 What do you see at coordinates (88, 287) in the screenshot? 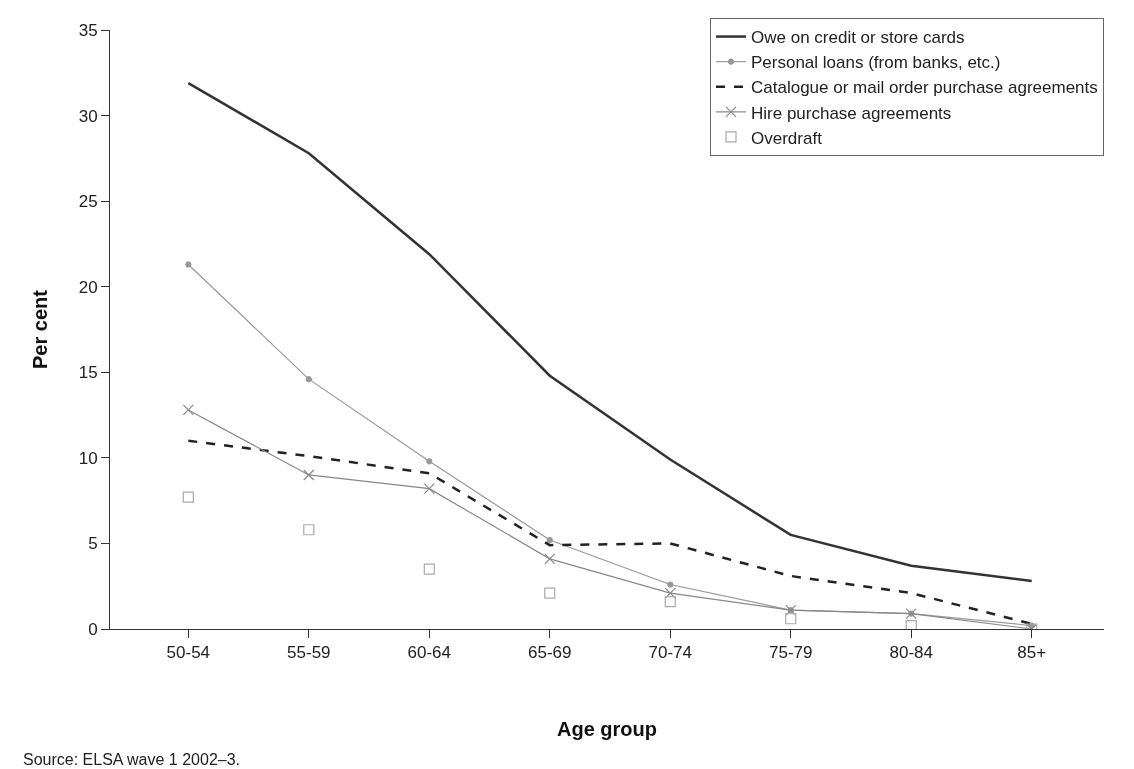
I see `y-tick-label: 20` at bounding box center [88, 287].